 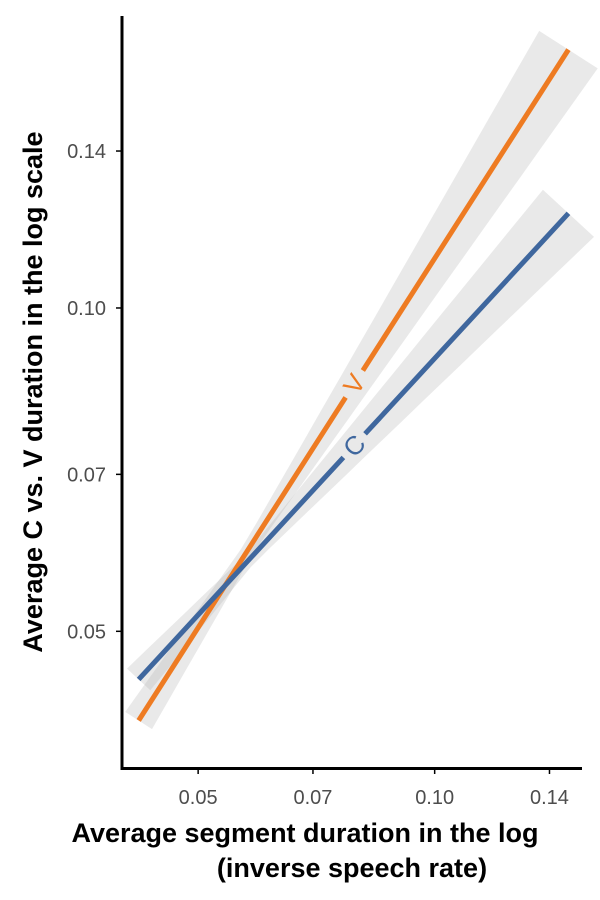 What do you see at coordinates (549, 798) in the screenshot?
I see `x-tick-label: 0.14` at bounding box center [549, 798].